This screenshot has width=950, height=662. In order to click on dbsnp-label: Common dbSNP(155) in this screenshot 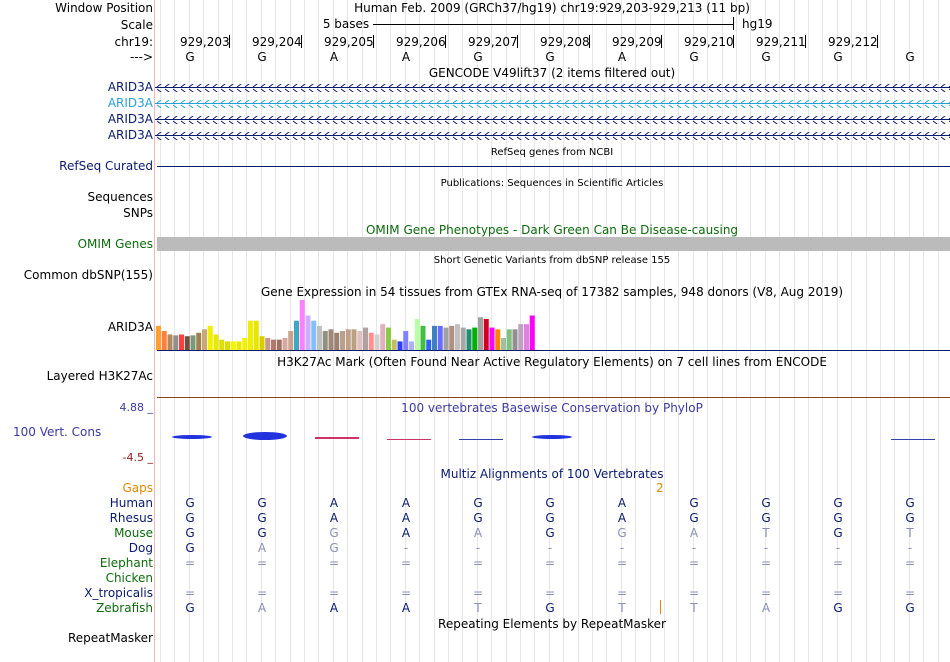, I will do `click(88, 275)`.